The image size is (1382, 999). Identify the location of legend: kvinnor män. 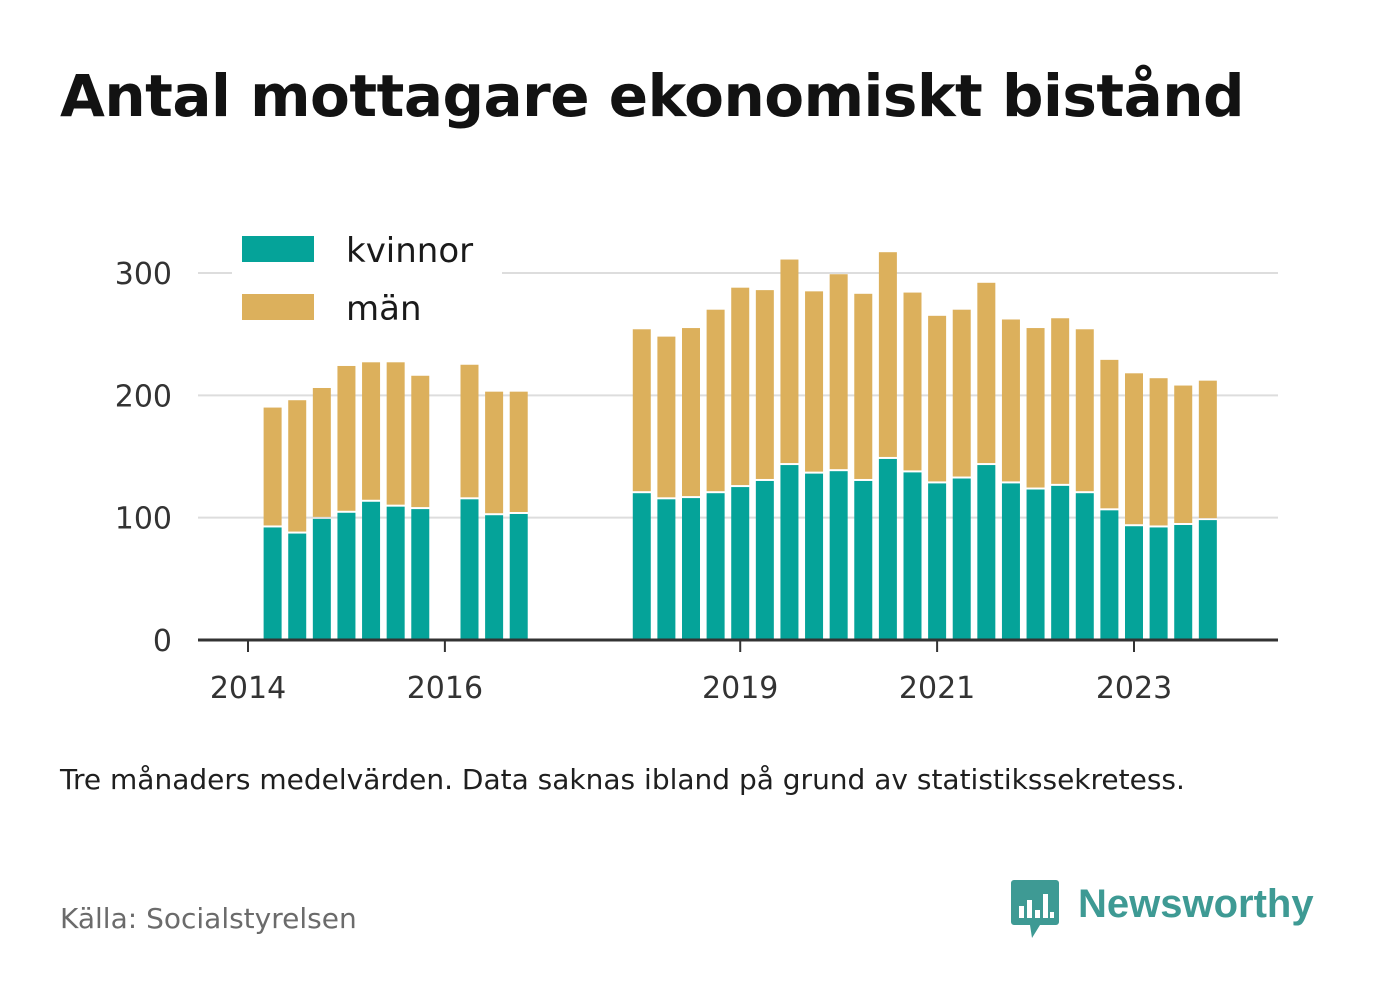
(367, 281).